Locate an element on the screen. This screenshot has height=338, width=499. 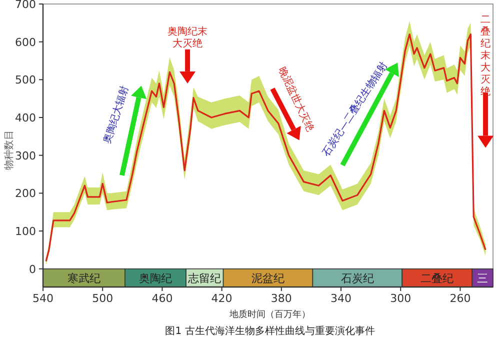
y-tick-label: 100 is located at coordinates (25, 231).